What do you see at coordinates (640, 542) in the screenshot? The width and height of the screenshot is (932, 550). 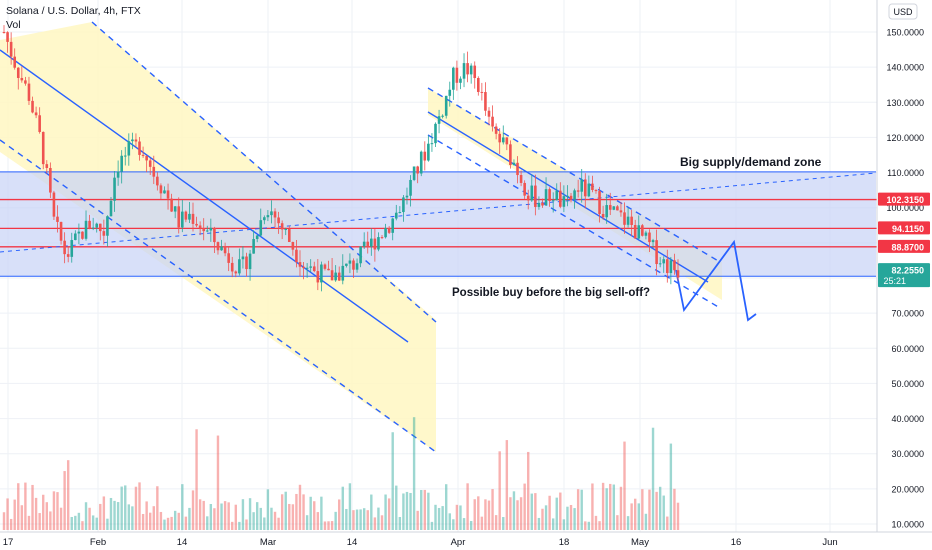 I see `time-tick-label: May` at bounding box center [640, 542].